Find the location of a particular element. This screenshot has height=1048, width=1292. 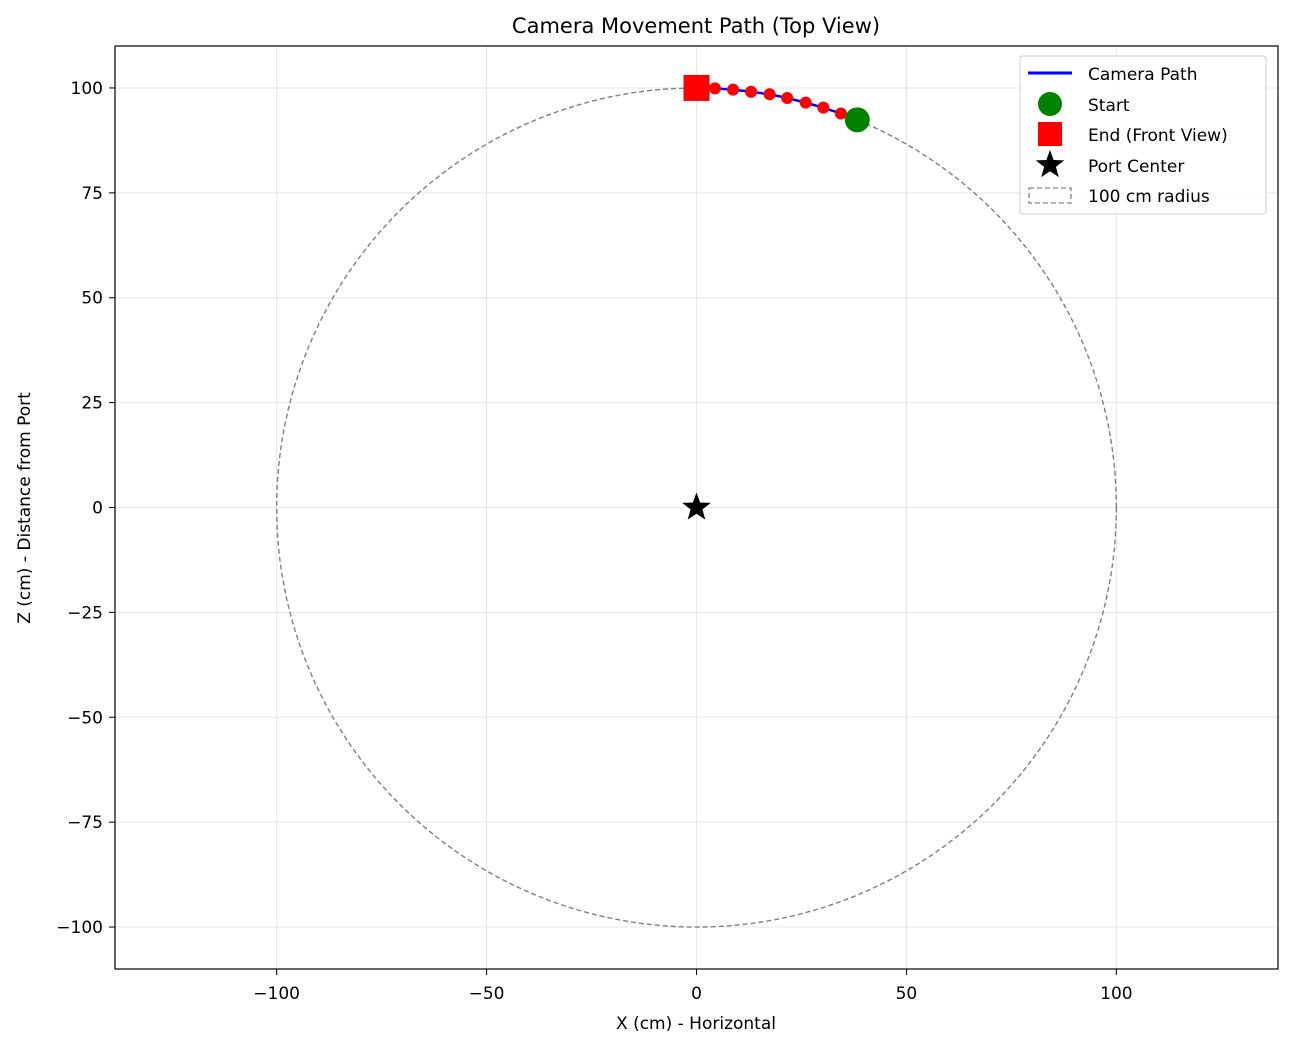

y-tick-label: −100 is located at coordinates (79, 928).